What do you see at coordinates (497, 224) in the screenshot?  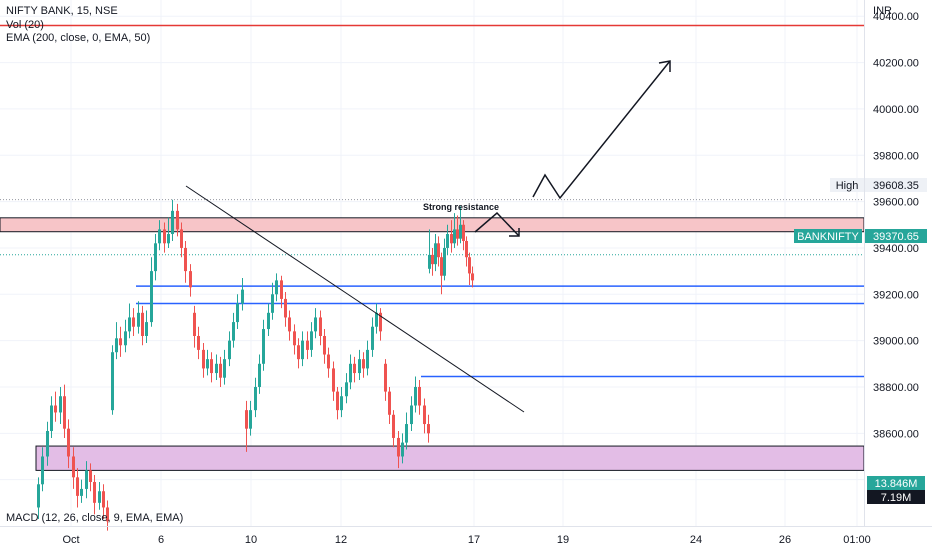 I see `projection-arrow-small` at bounding box center [497, 224].